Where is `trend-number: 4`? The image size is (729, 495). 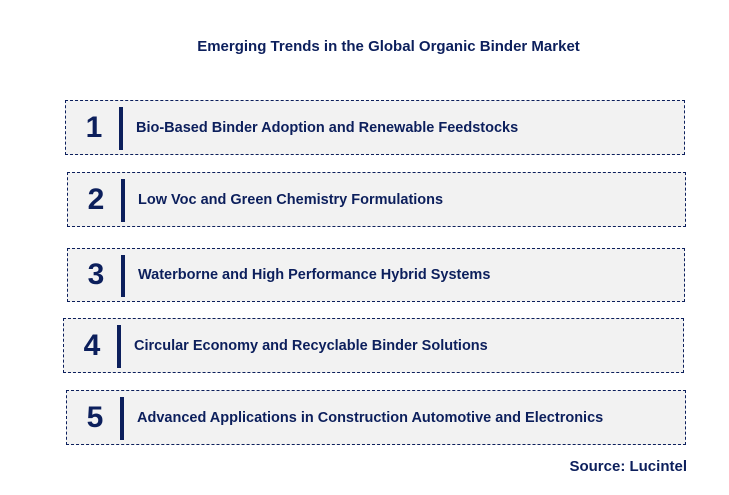
trend-number: 4 is located at coordinates (92, 345).